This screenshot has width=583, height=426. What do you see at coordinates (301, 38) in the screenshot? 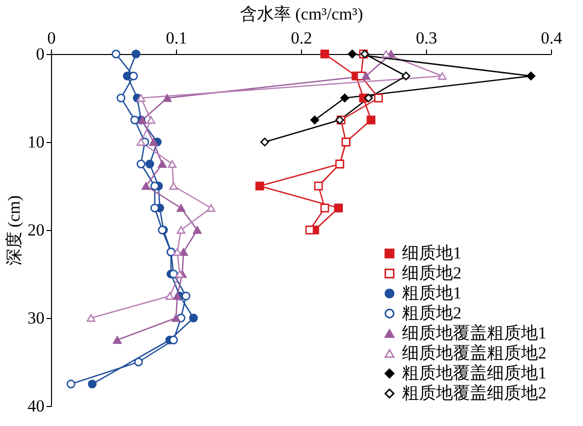
I see `x-tick-label: 0.2` at bounding box center [301, 38].